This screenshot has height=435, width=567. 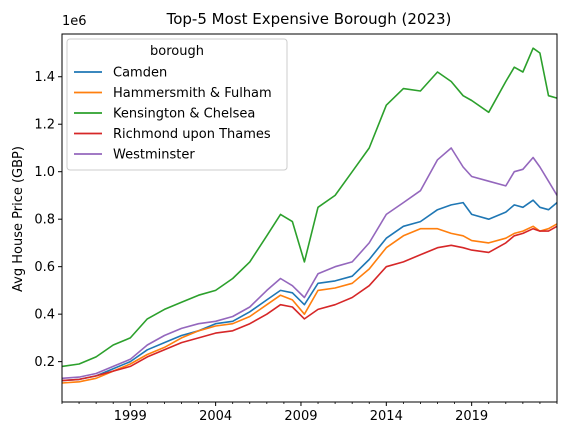 What do you see at coordinates (44, 172) in the screenshot?
I see `y-tick-label: 1.0` at bounding box center [44, 172].